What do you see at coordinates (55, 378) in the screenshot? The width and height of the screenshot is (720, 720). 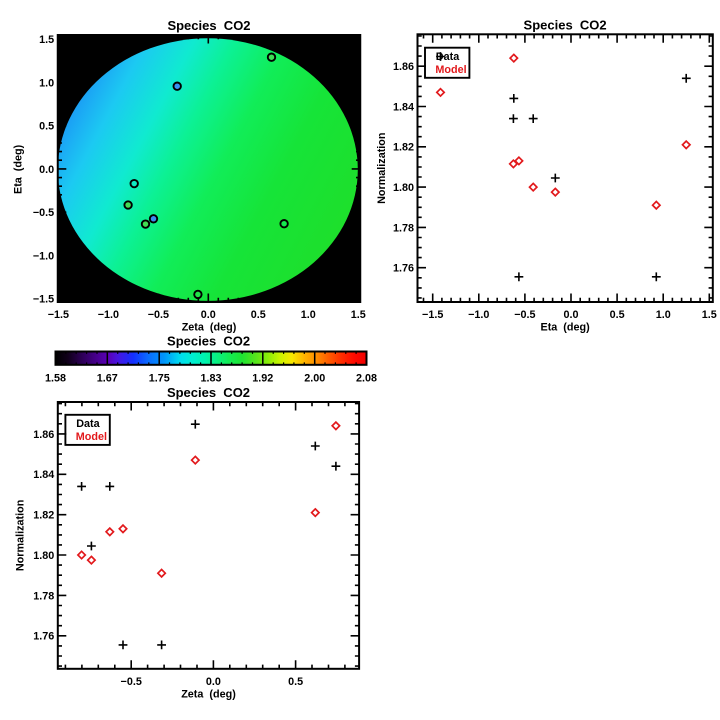 I see `svg-text: 1.58` at bounding box center [55, 378].